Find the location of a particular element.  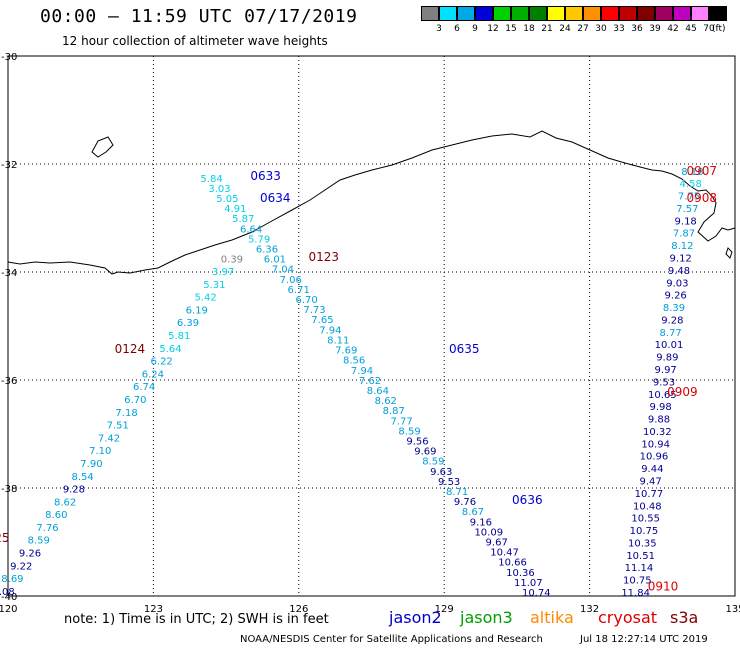

wave-height-value: 7.06 is located at coordinates (291, 280).